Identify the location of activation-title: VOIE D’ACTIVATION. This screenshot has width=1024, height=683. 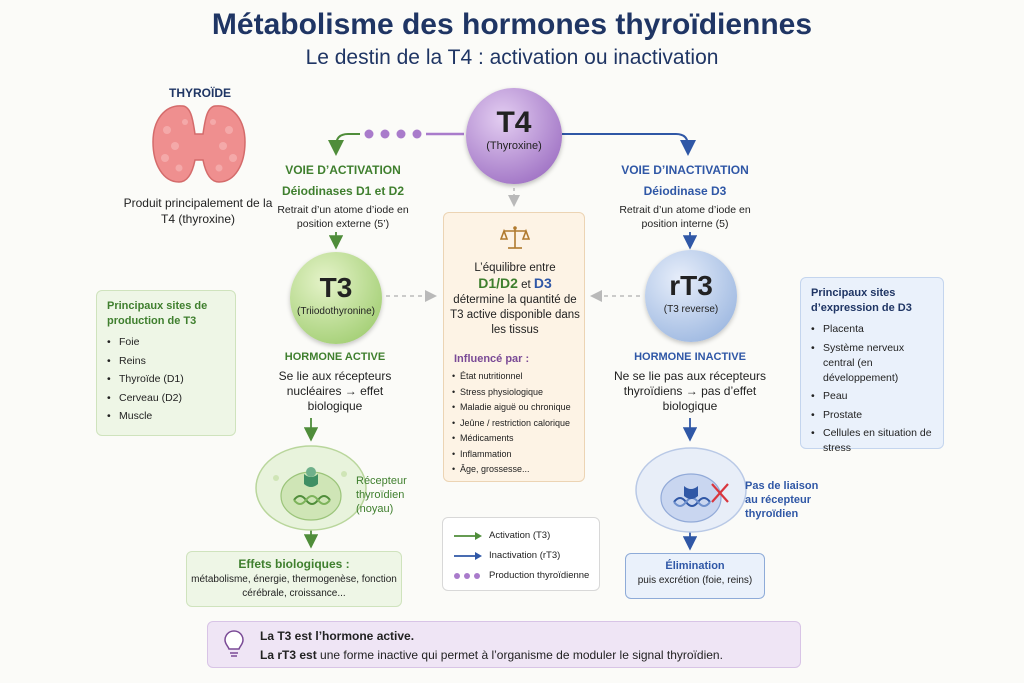
(343, 170).